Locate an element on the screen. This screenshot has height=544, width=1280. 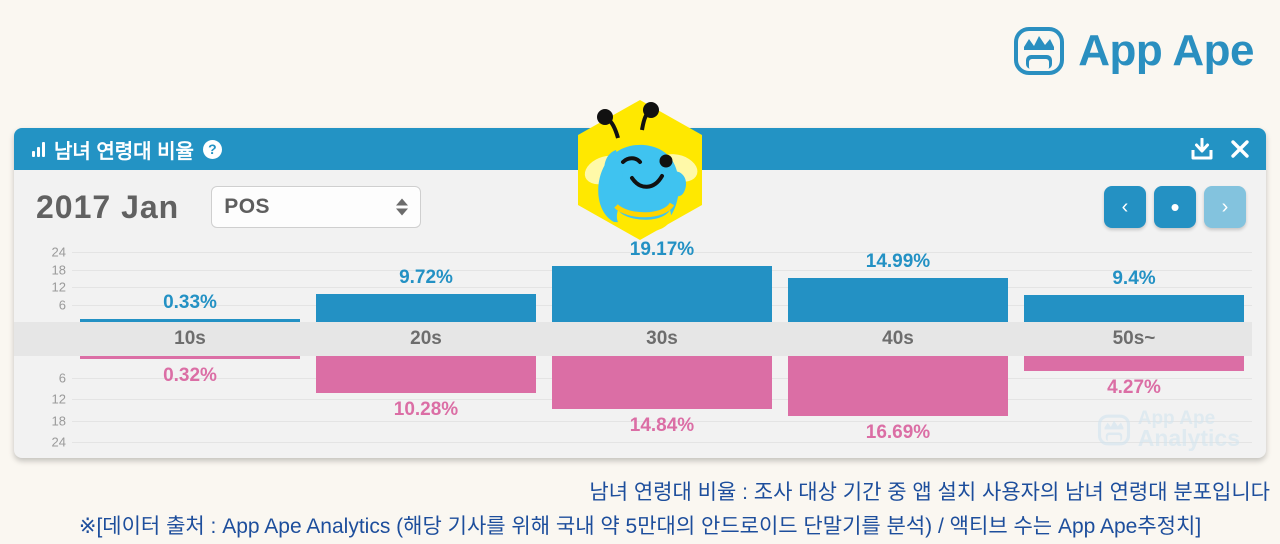
age-label-30s: 30s is located at coordinates (662, 338).